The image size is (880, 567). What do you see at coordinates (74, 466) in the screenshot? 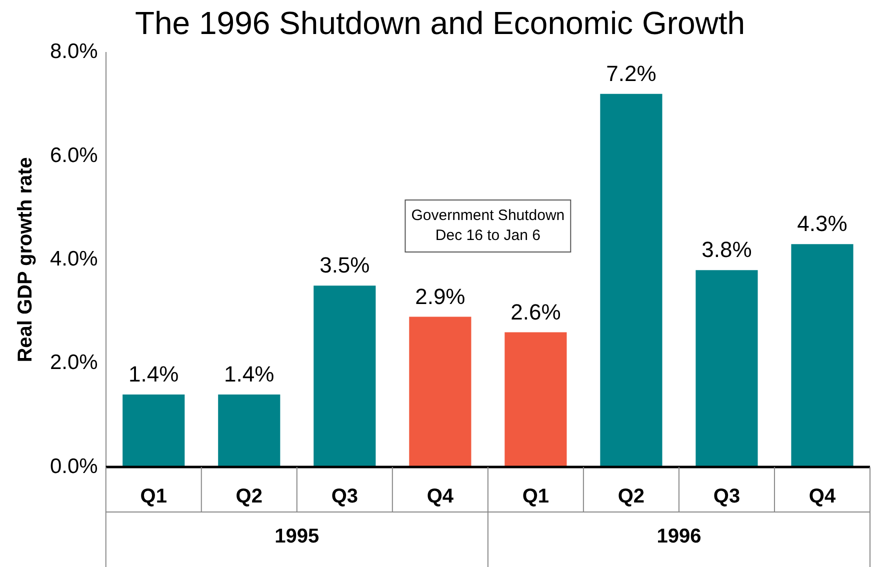
I see `y-tick-label: 0.0%` at bounding box center [74, 466].